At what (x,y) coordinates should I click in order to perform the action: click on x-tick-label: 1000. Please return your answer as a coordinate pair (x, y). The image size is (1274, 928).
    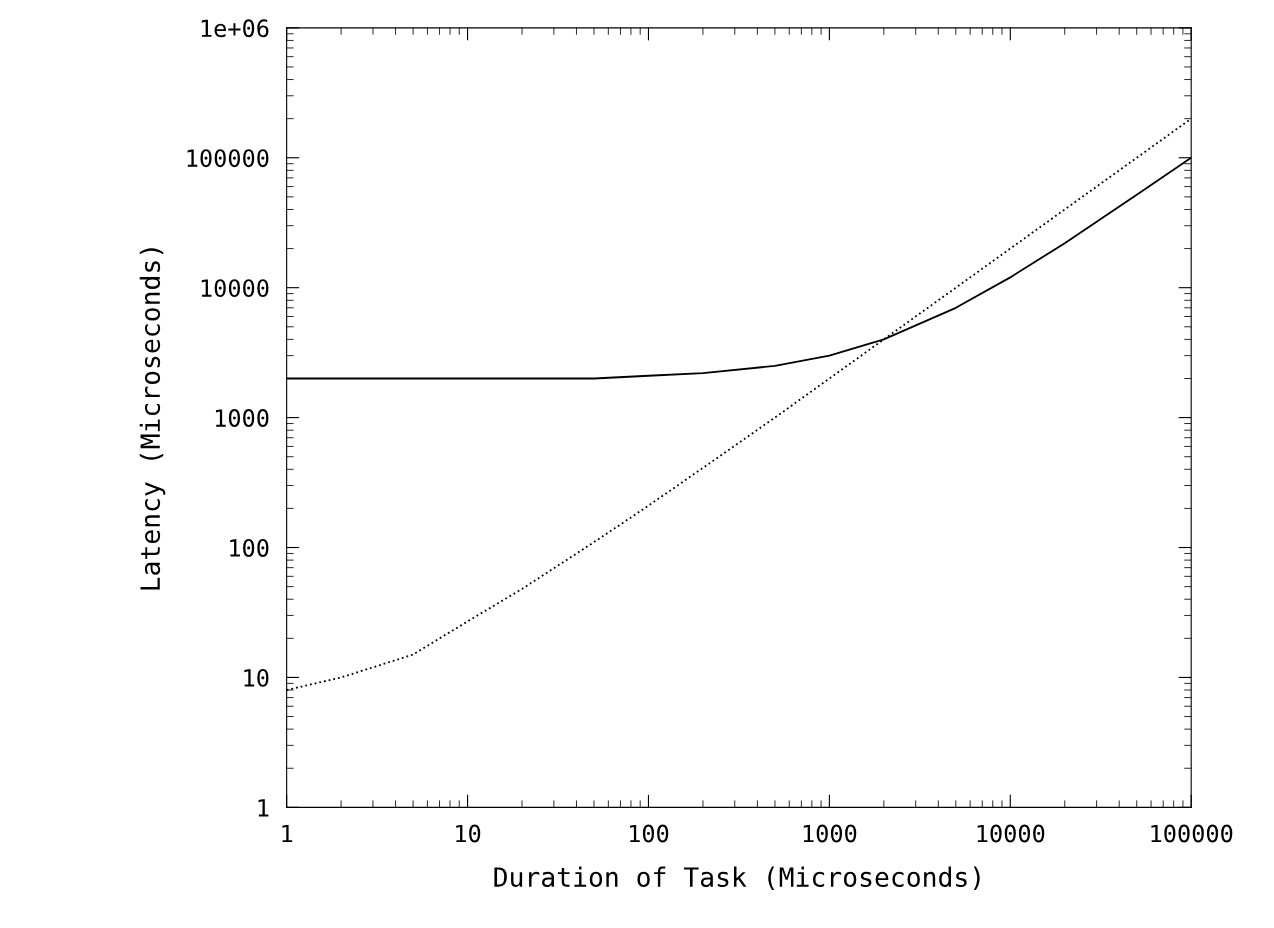
    Looking at the image, I should click on (830, 833).